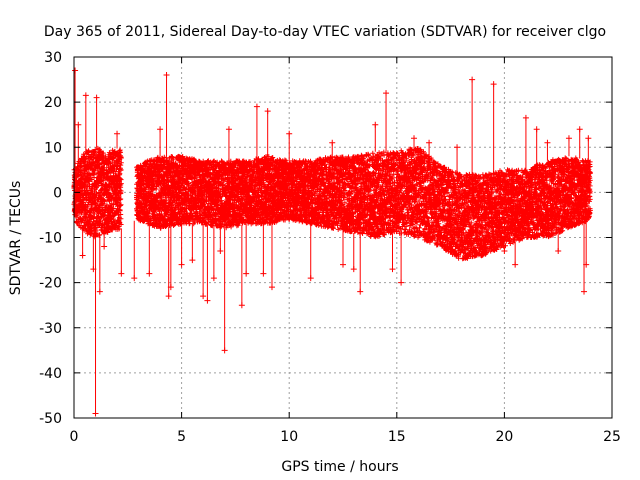 Image resolution: width=640 pixels, height=480 pixels. Describe the element at coordinates (53, 103) in the screenshot. I see `y-tick-label: 20` at that location.